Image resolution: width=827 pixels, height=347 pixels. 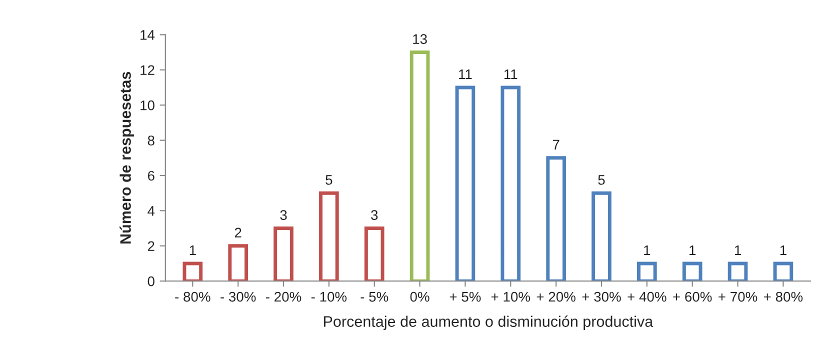 I want to click on x-tick-label: + 80%, so click(x=783, y=297).